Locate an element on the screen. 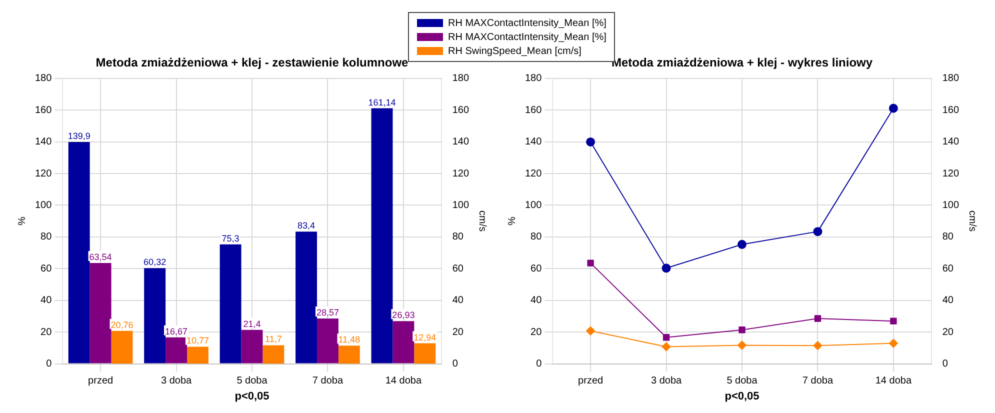 This screenshot has height=413, width=995. data-label: 60,32 is located at coordinates (155, 262).